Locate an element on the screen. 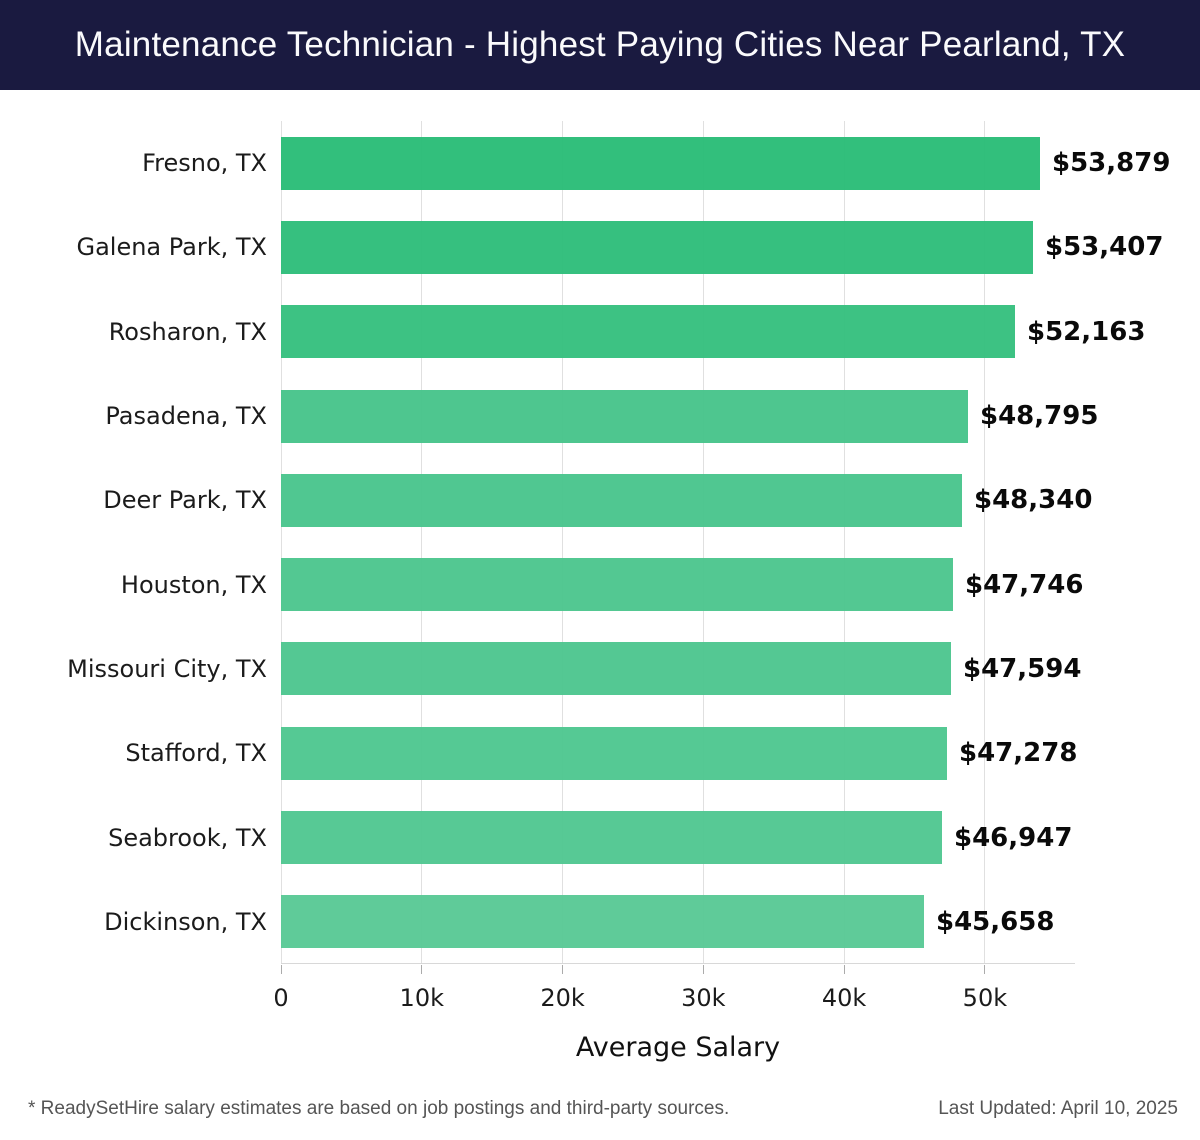 The width and height of the screenshot is (1200, 1140). bar-pasadena-tx is located at coordinates (624, 416).